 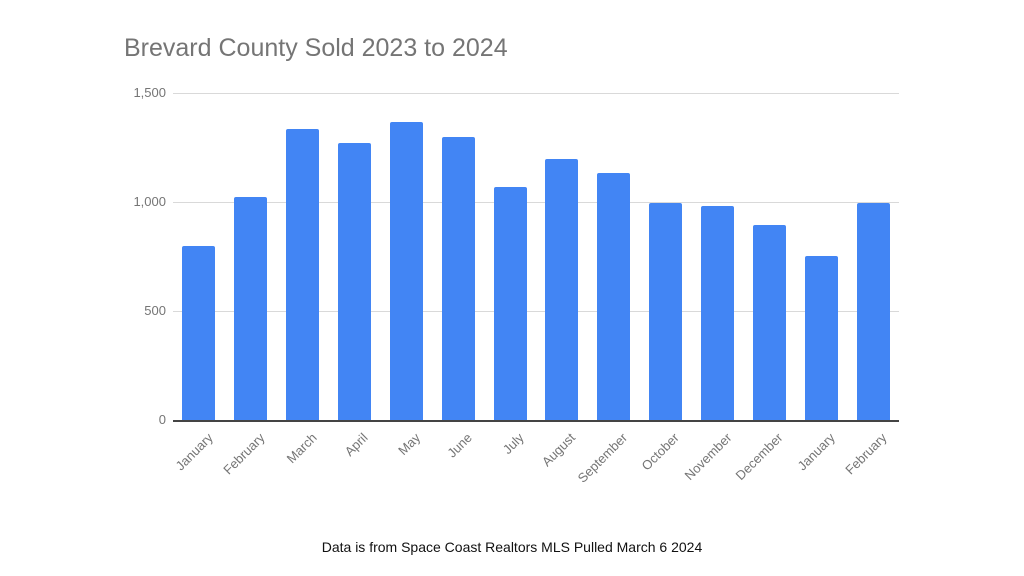 What do you see at coordinates (162, 419) in the screenshot?
I see `y-tick-label: 0` at bounding box center [162, 419].